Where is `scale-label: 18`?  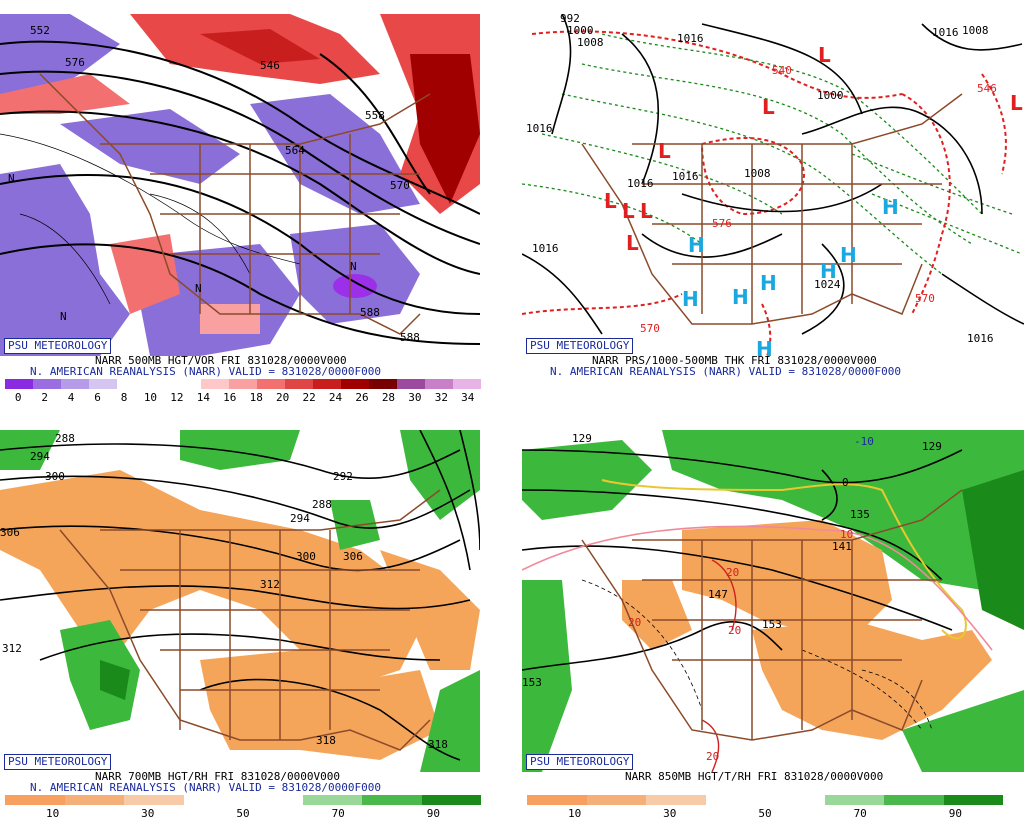
scale-label: 18 is located at coordinates (256, 397).